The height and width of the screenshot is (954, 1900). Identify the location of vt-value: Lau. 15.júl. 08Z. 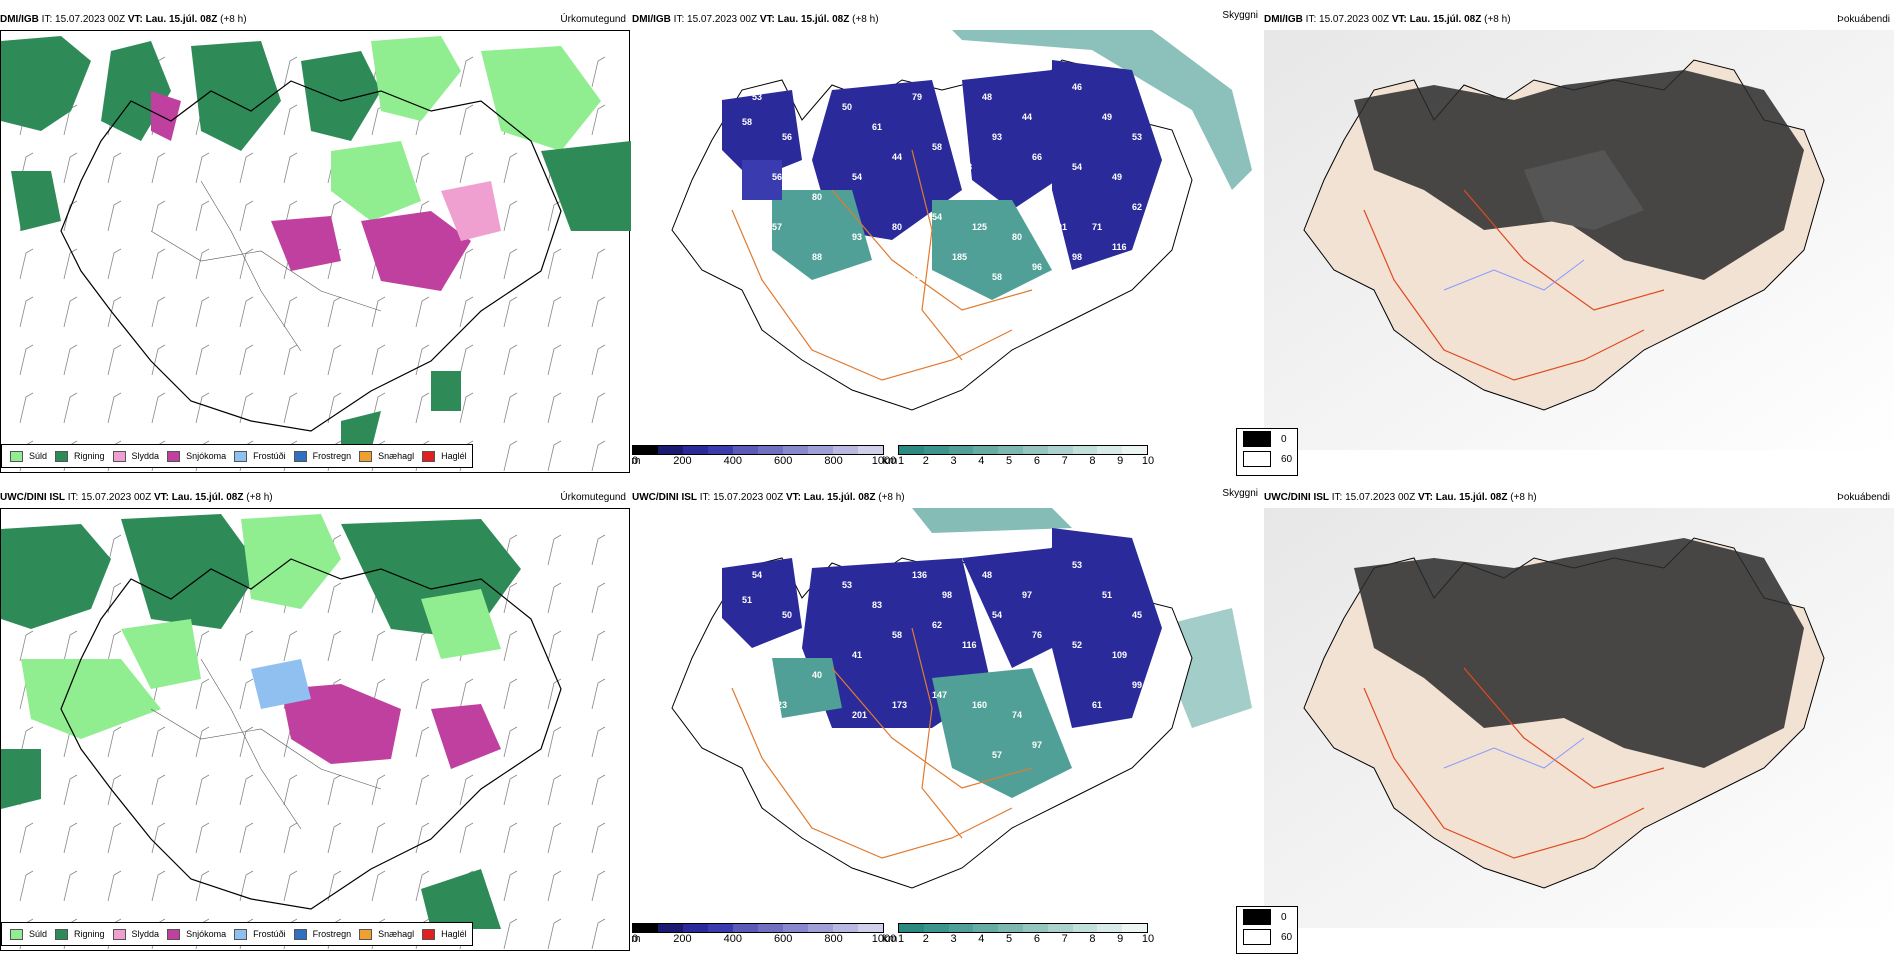
(181, 19).